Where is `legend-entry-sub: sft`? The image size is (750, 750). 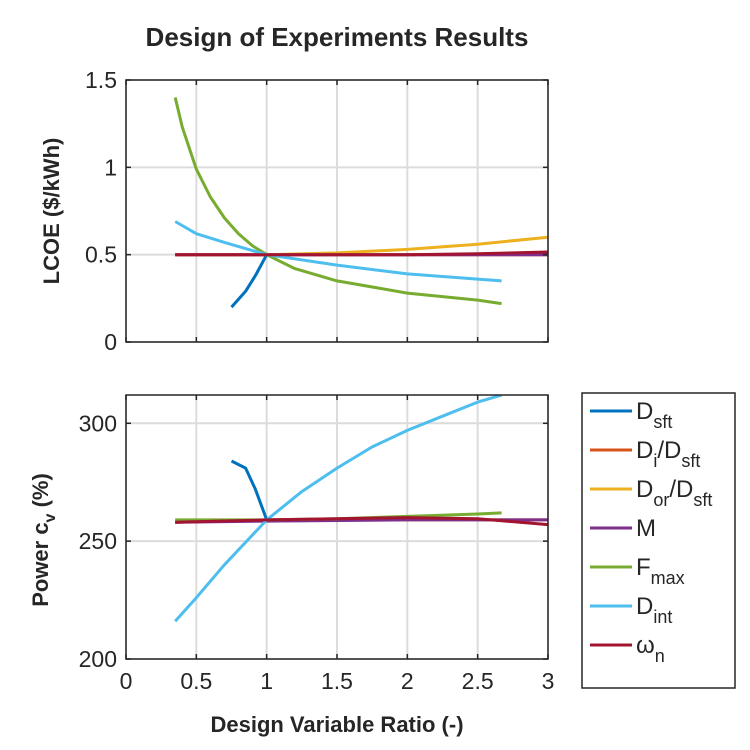 legend-entry-sub: sft is located at coordinates (662, 422).